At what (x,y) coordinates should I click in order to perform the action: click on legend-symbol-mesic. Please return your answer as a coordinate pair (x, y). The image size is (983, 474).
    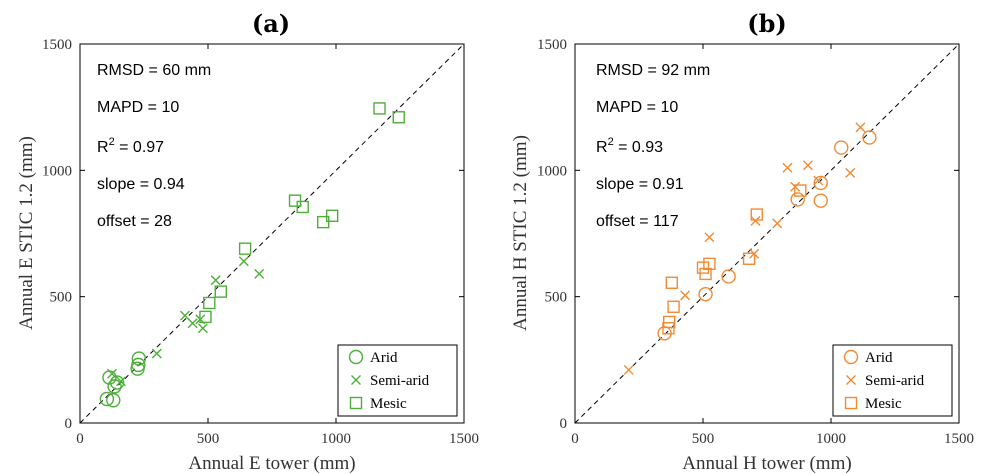
    Looking at the image, I should click on (851, 403).